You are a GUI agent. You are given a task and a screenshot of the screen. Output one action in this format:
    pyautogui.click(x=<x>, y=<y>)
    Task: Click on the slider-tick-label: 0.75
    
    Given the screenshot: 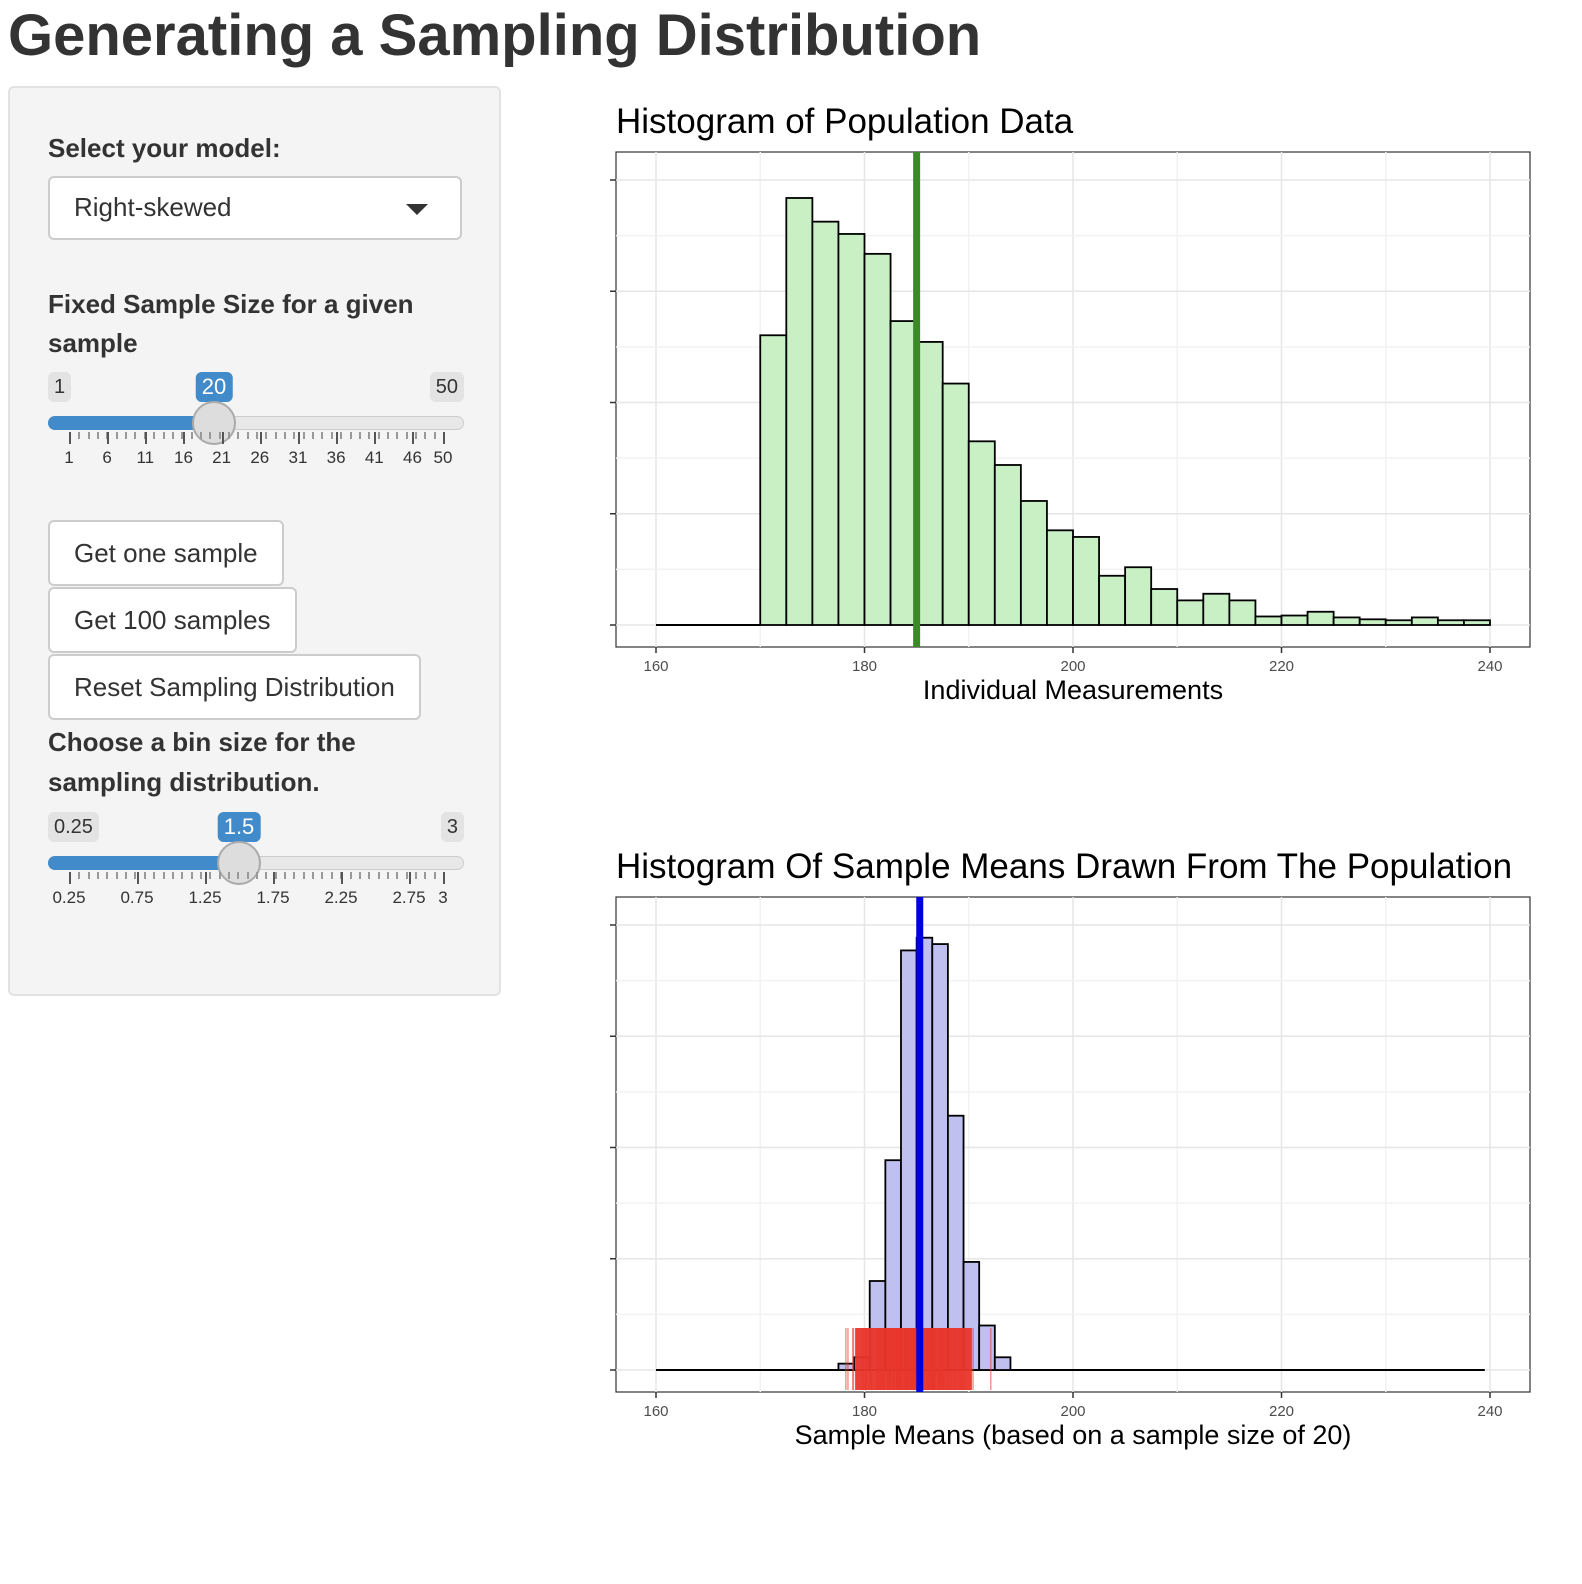 What is the action you would take?
    pyautogui.click(x=137, y=897)
    